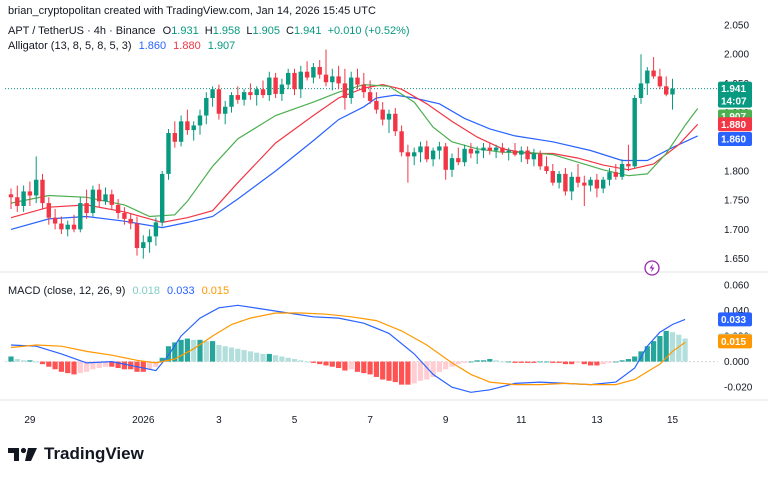  Describe the element at coordinates (152, 46) in the screenshot. I see `alligator-jaw-value: 1.860` at that location.